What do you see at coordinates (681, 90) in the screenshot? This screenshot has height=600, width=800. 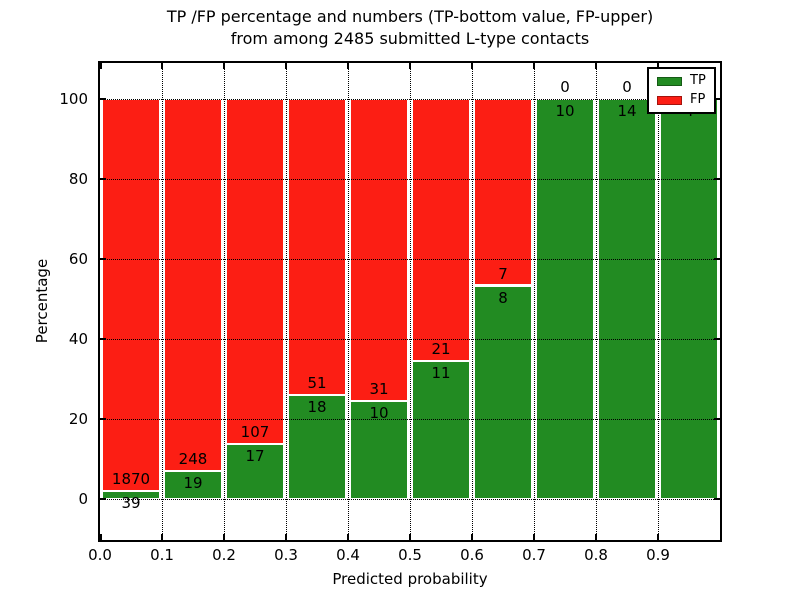 I see `legend: TP FP` at bounding box center [681, 90].